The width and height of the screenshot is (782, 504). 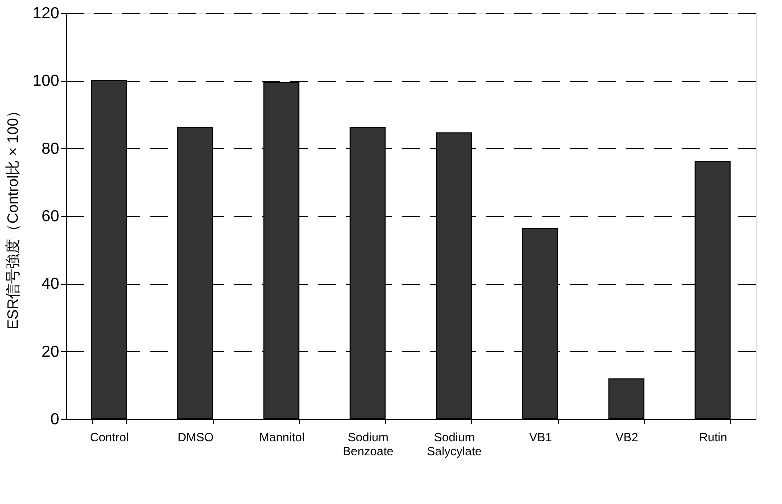 What do you see at coordinates (51, 352) in the screenshot?
I see `y-tick-label: 20` at bounding box center [51, 352].